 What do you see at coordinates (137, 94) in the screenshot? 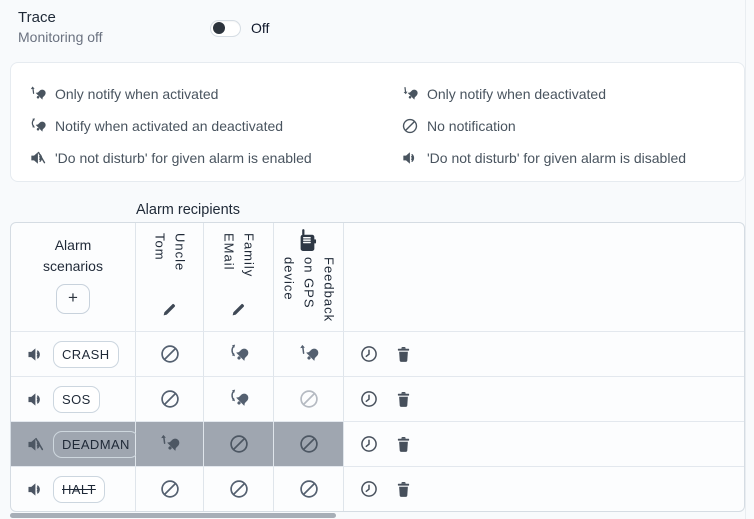
I see `legend-item-label: Only notify when activated` at bounding box center [137, 94].